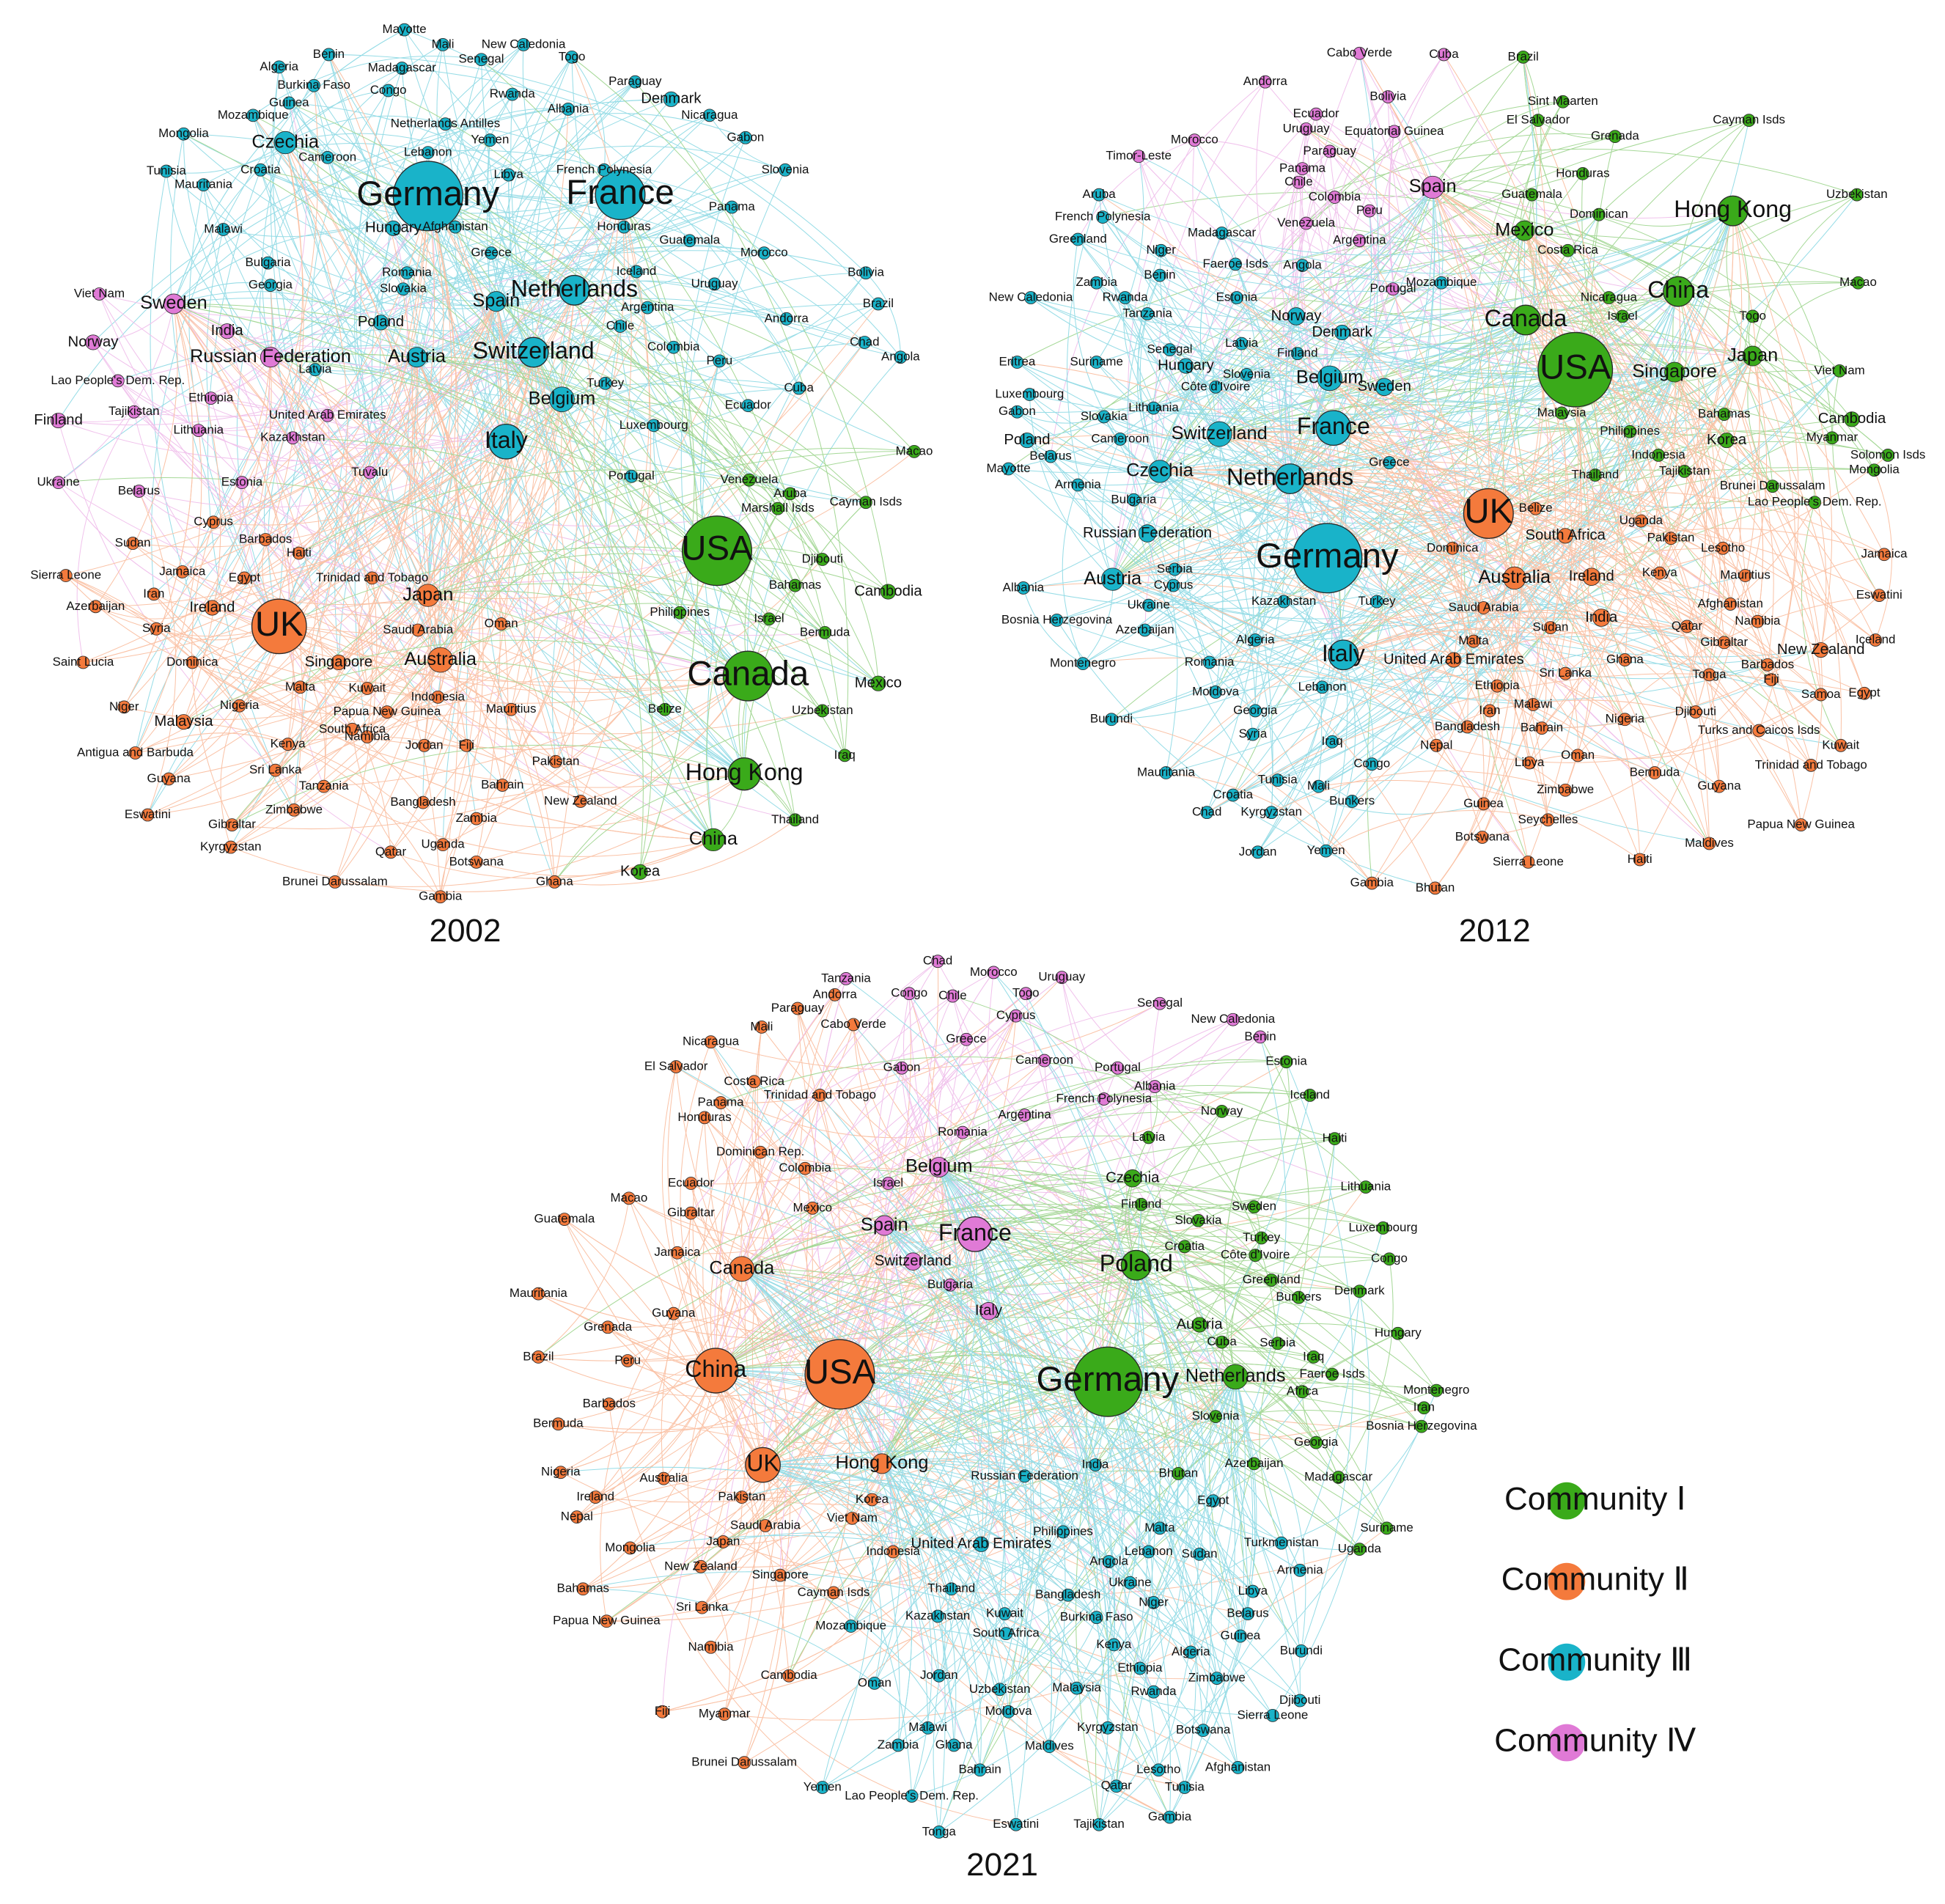  Describe the element at coordinates (1247, 374) in the screenshot. I see `node-label: Slovenia` at that location.